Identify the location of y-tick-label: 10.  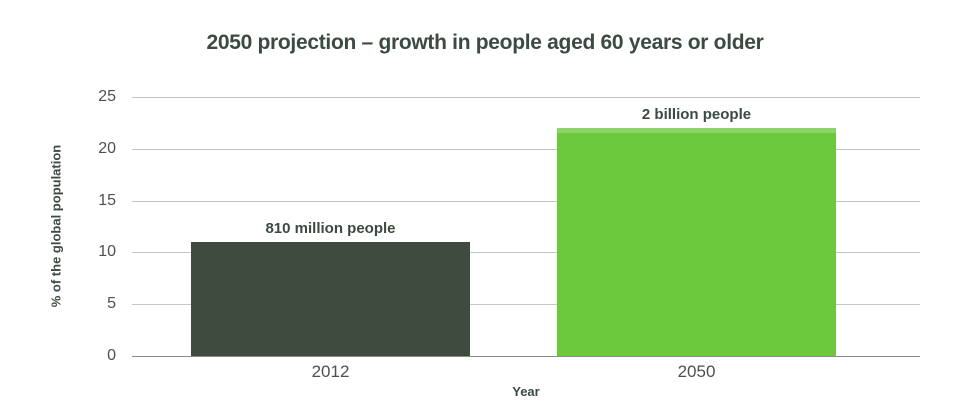
(107, 251).